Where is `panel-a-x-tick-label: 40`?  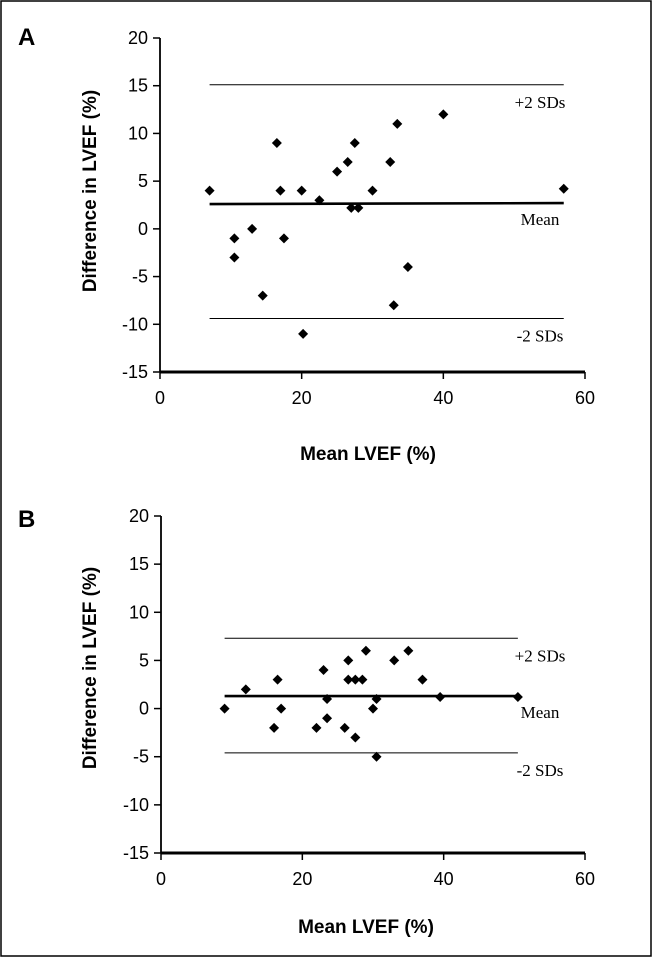 panel-a-x-tick-label: 40 is located at coordinates (443, 398).